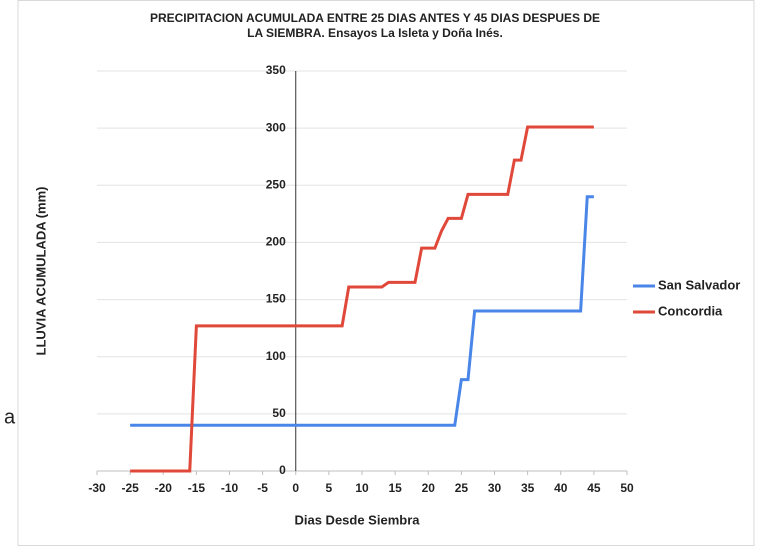 The image size is (767, 546). Describe the element at coordinates (130, 488) in the screenshot. I see `x-tick-label: -25` at that location.